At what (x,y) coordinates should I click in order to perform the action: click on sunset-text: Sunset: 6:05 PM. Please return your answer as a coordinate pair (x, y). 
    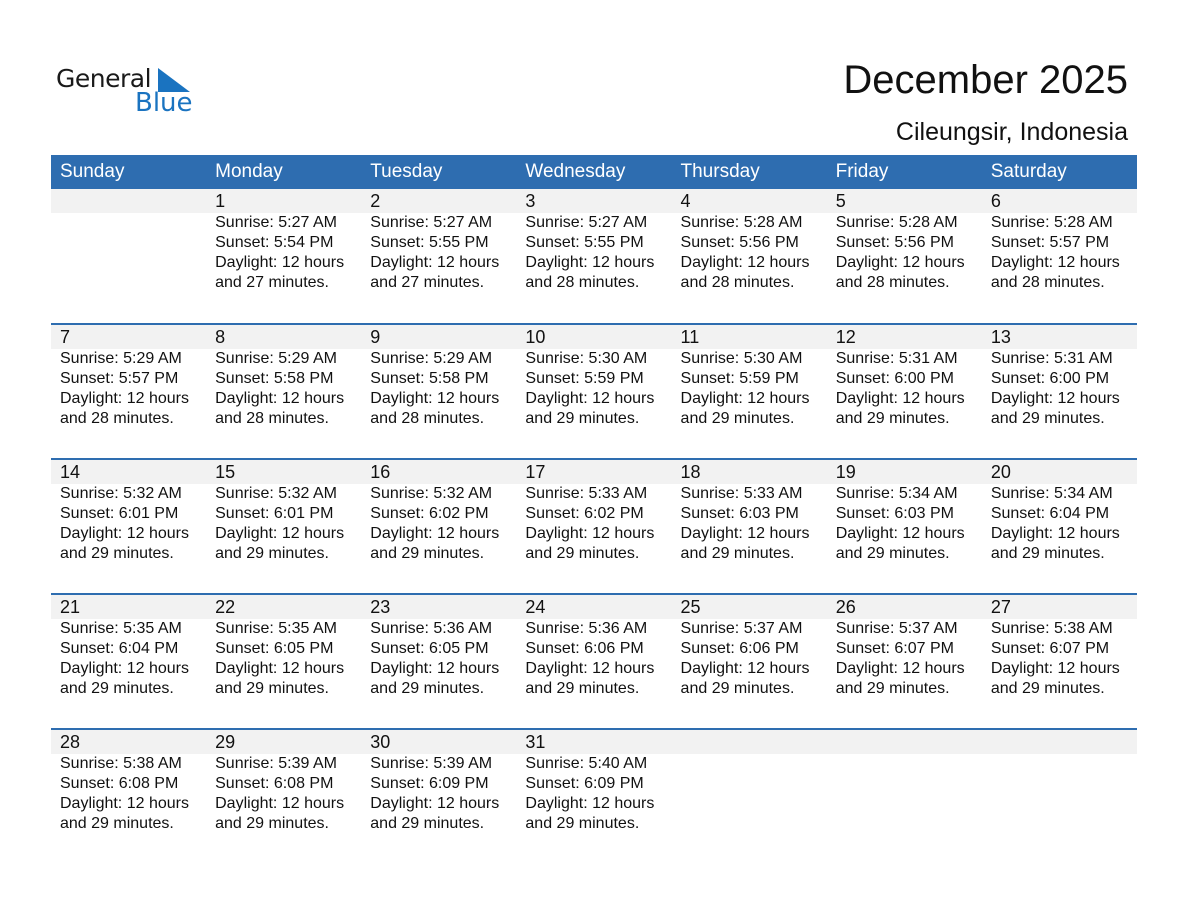
    Looking at the image, I should click on (429, 648).